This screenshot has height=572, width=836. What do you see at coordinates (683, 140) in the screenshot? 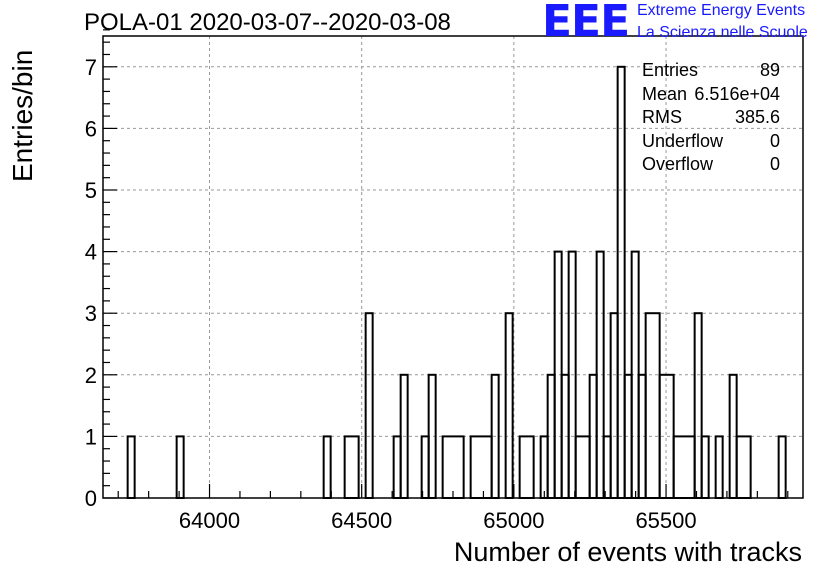
I see `underflow-label: Underflow` at bounding box center [683, 140].